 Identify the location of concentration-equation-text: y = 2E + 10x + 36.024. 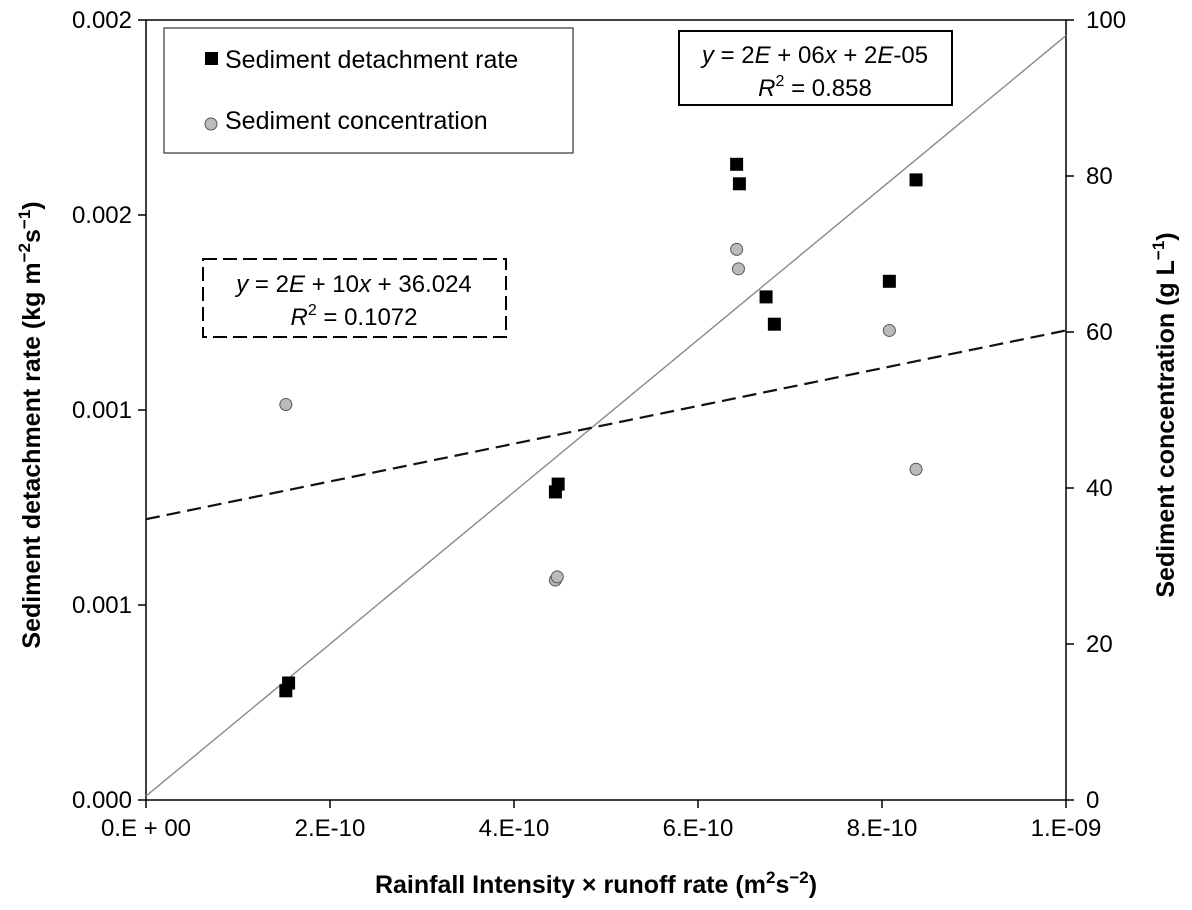
(353, 284).